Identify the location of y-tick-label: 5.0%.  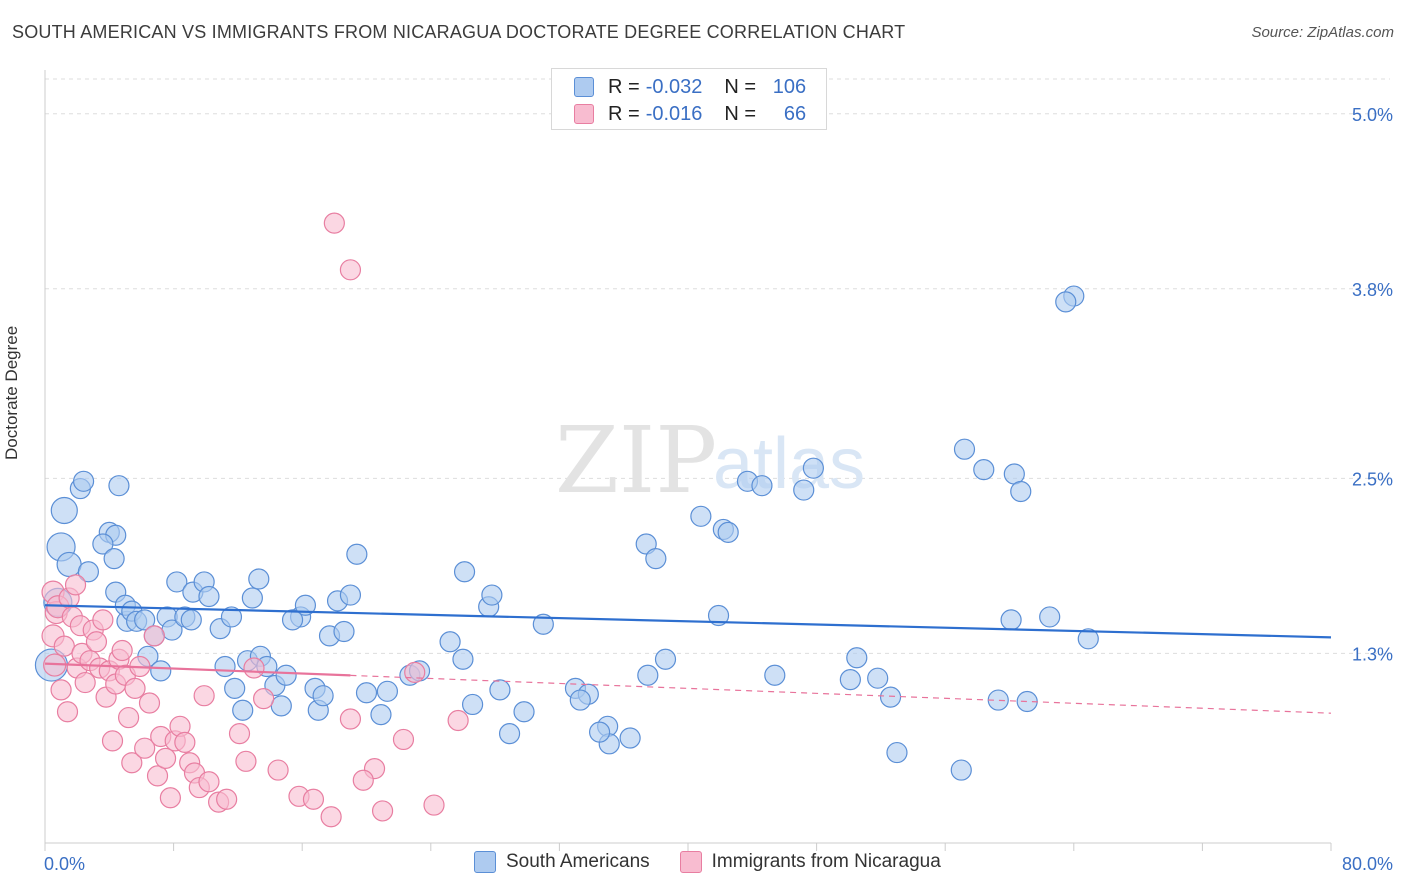
(1372, 115).